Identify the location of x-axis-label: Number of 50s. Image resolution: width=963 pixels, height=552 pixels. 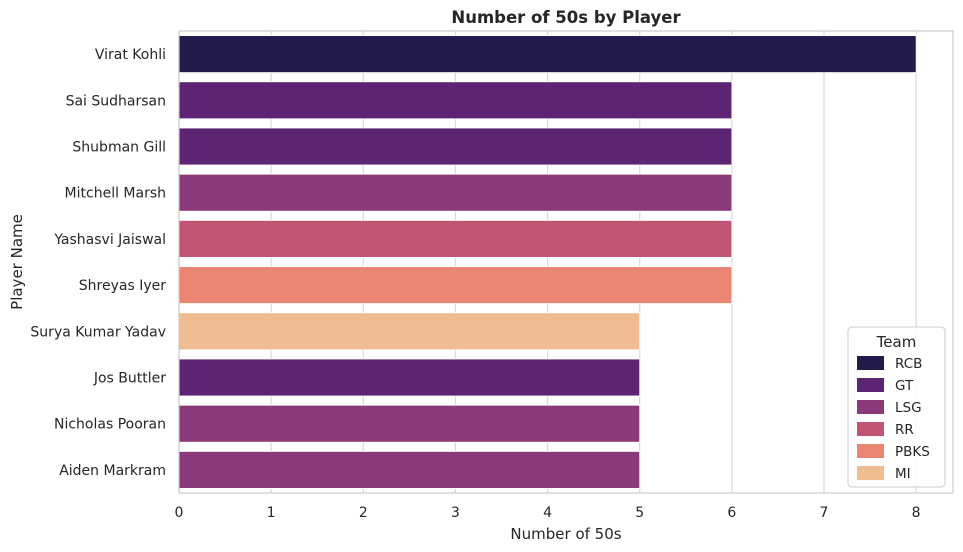
(565, 534).